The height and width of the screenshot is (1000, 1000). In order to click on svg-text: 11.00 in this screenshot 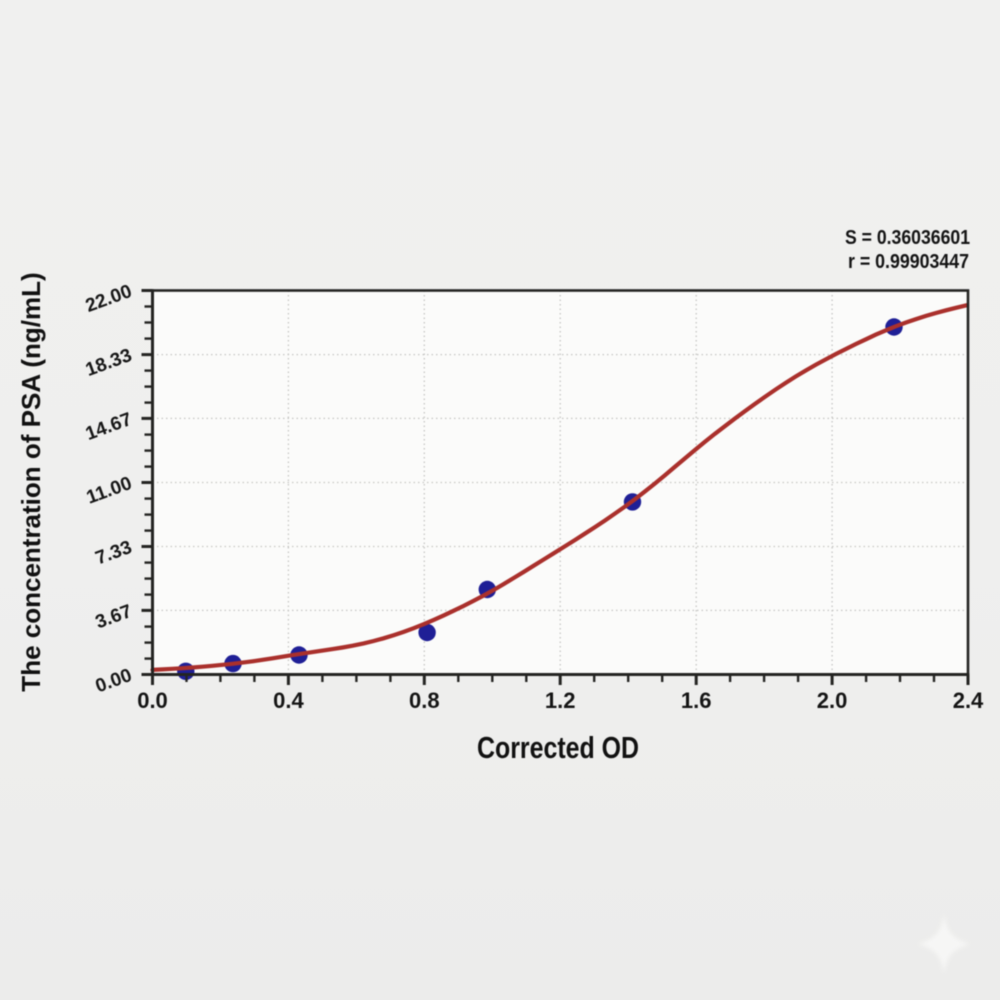, I will do `click(109, 491)`.